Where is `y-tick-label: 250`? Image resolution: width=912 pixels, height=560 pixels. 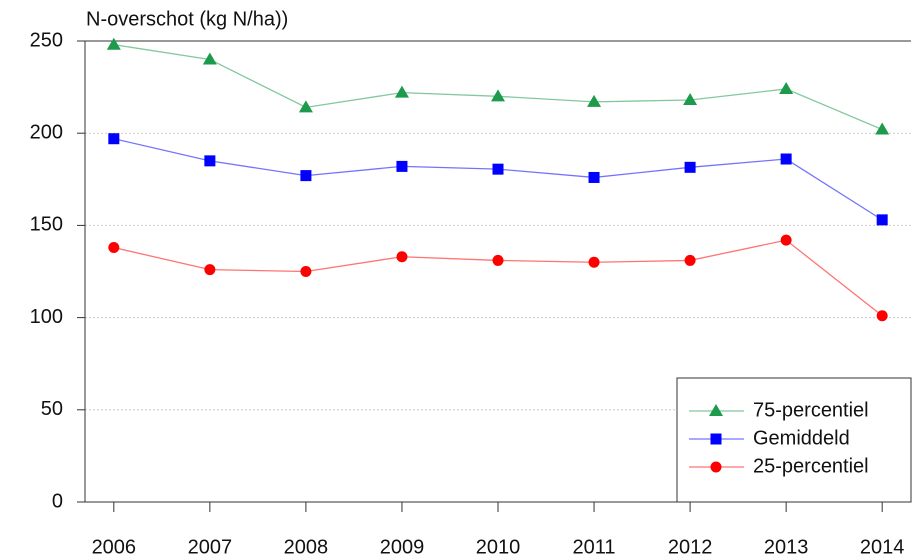
y-tick-label: 250 is located at coordinates (46, 40).